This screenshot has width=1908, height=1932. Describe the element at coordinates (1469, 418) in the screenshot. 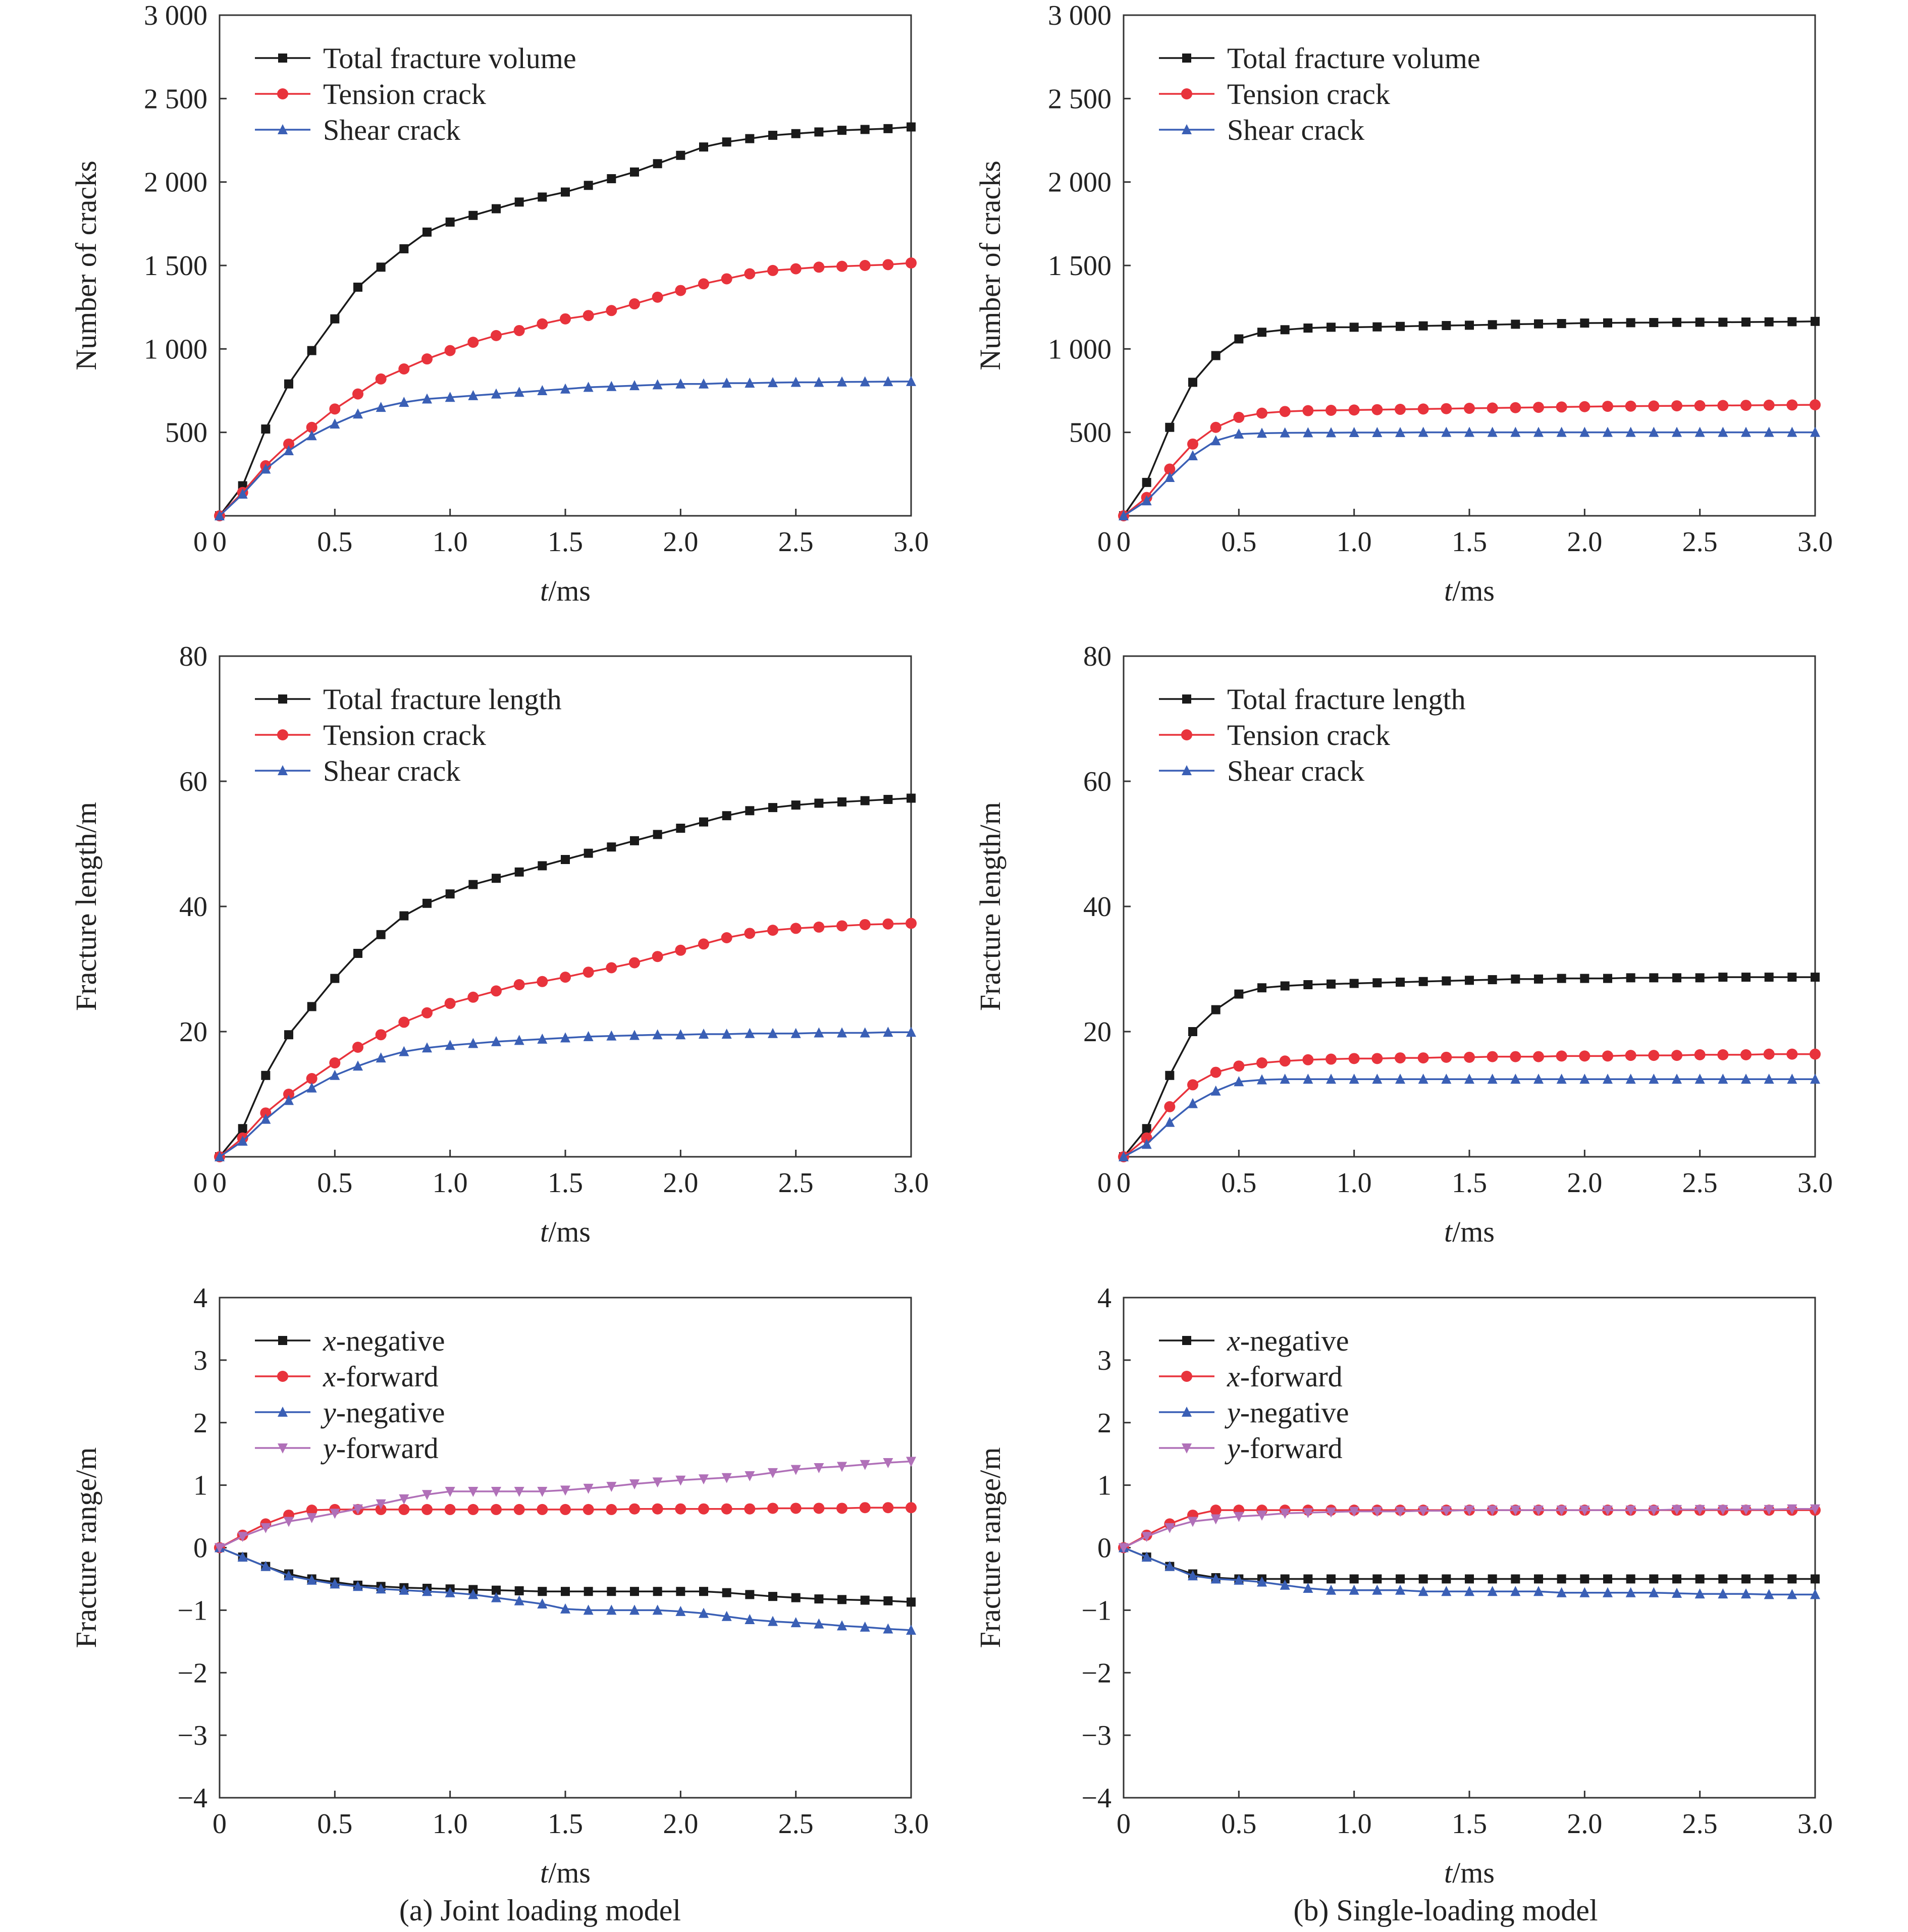

I see `series-line-total-fracture-volume` at that location.